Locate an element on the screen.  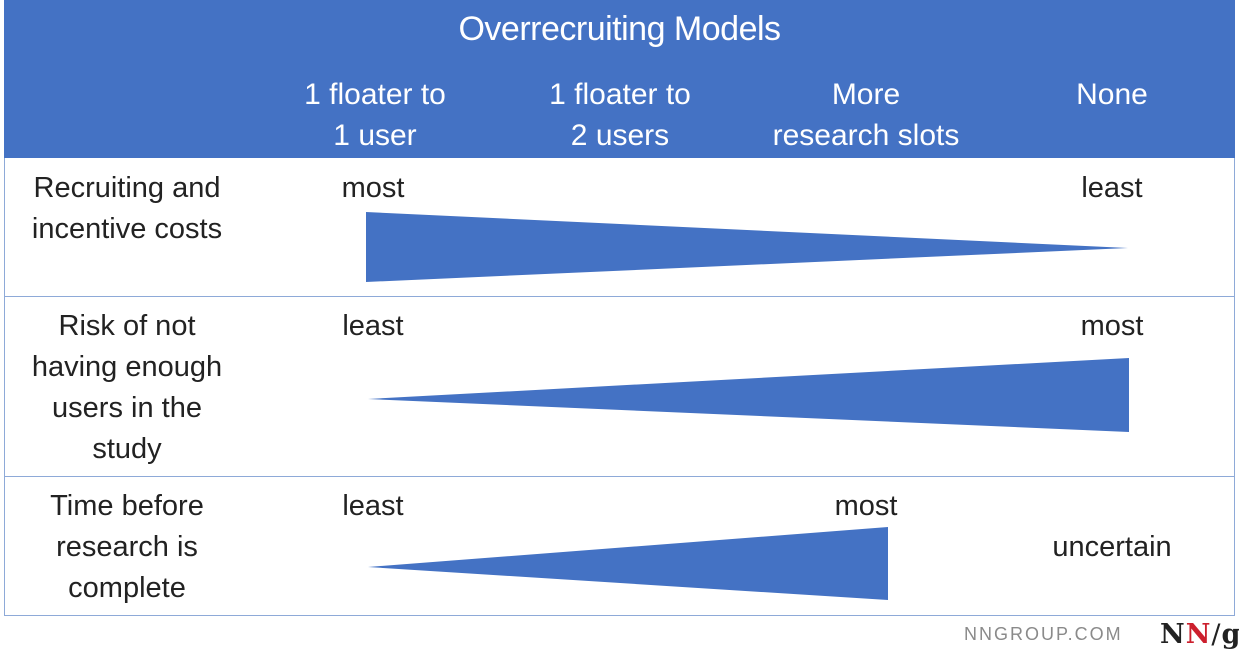
table-title: Overrecruiting Models is located at coordinates (619, 29).